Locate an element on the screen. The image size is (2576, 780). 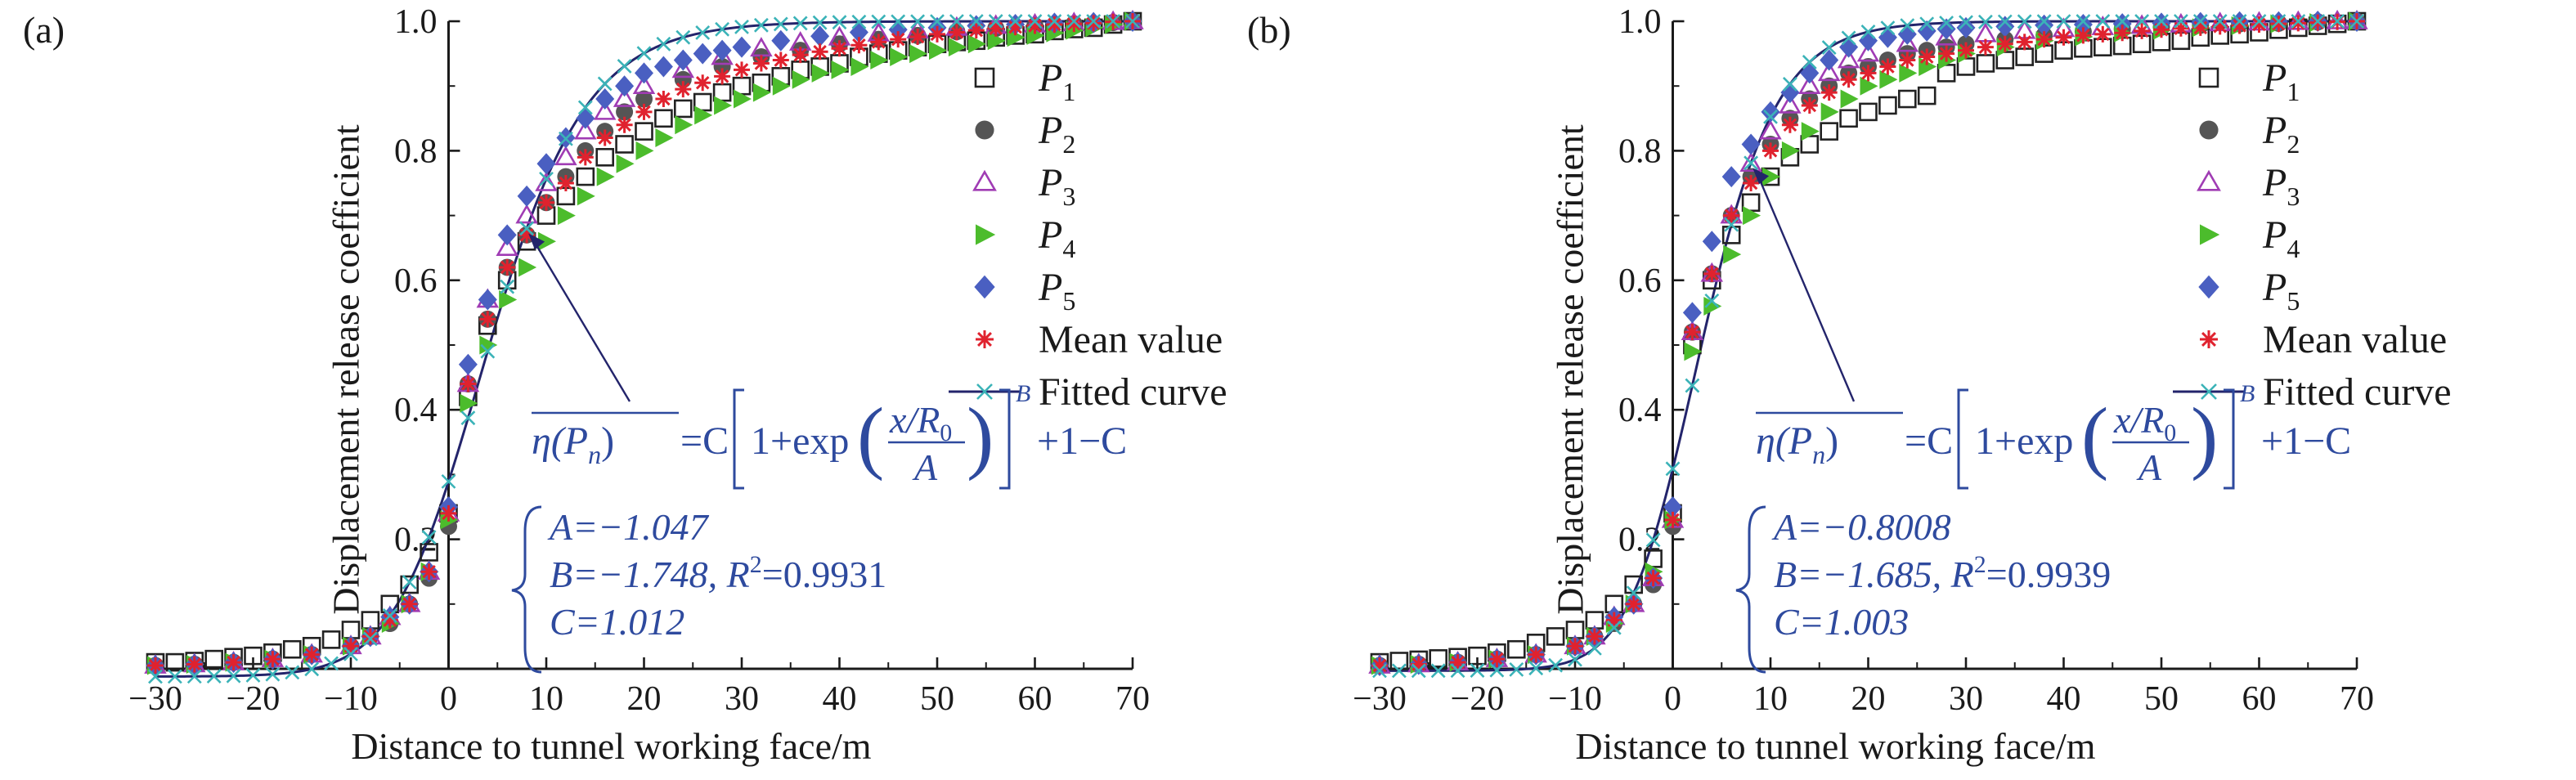
legend-label: P3 is located at coordinates (2281, 186).